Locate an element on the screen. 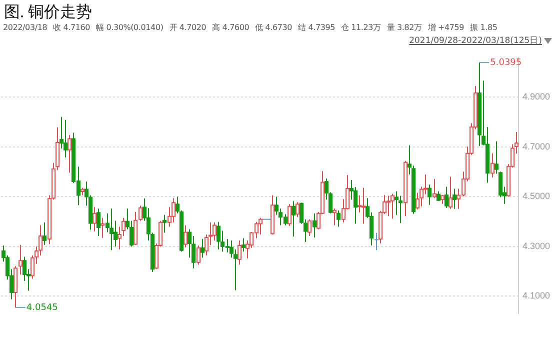 Image resolution: width=556 pixels, height=352 pixels. chart-title: 图. 铜价走势 is located at coordinates (48, 12).